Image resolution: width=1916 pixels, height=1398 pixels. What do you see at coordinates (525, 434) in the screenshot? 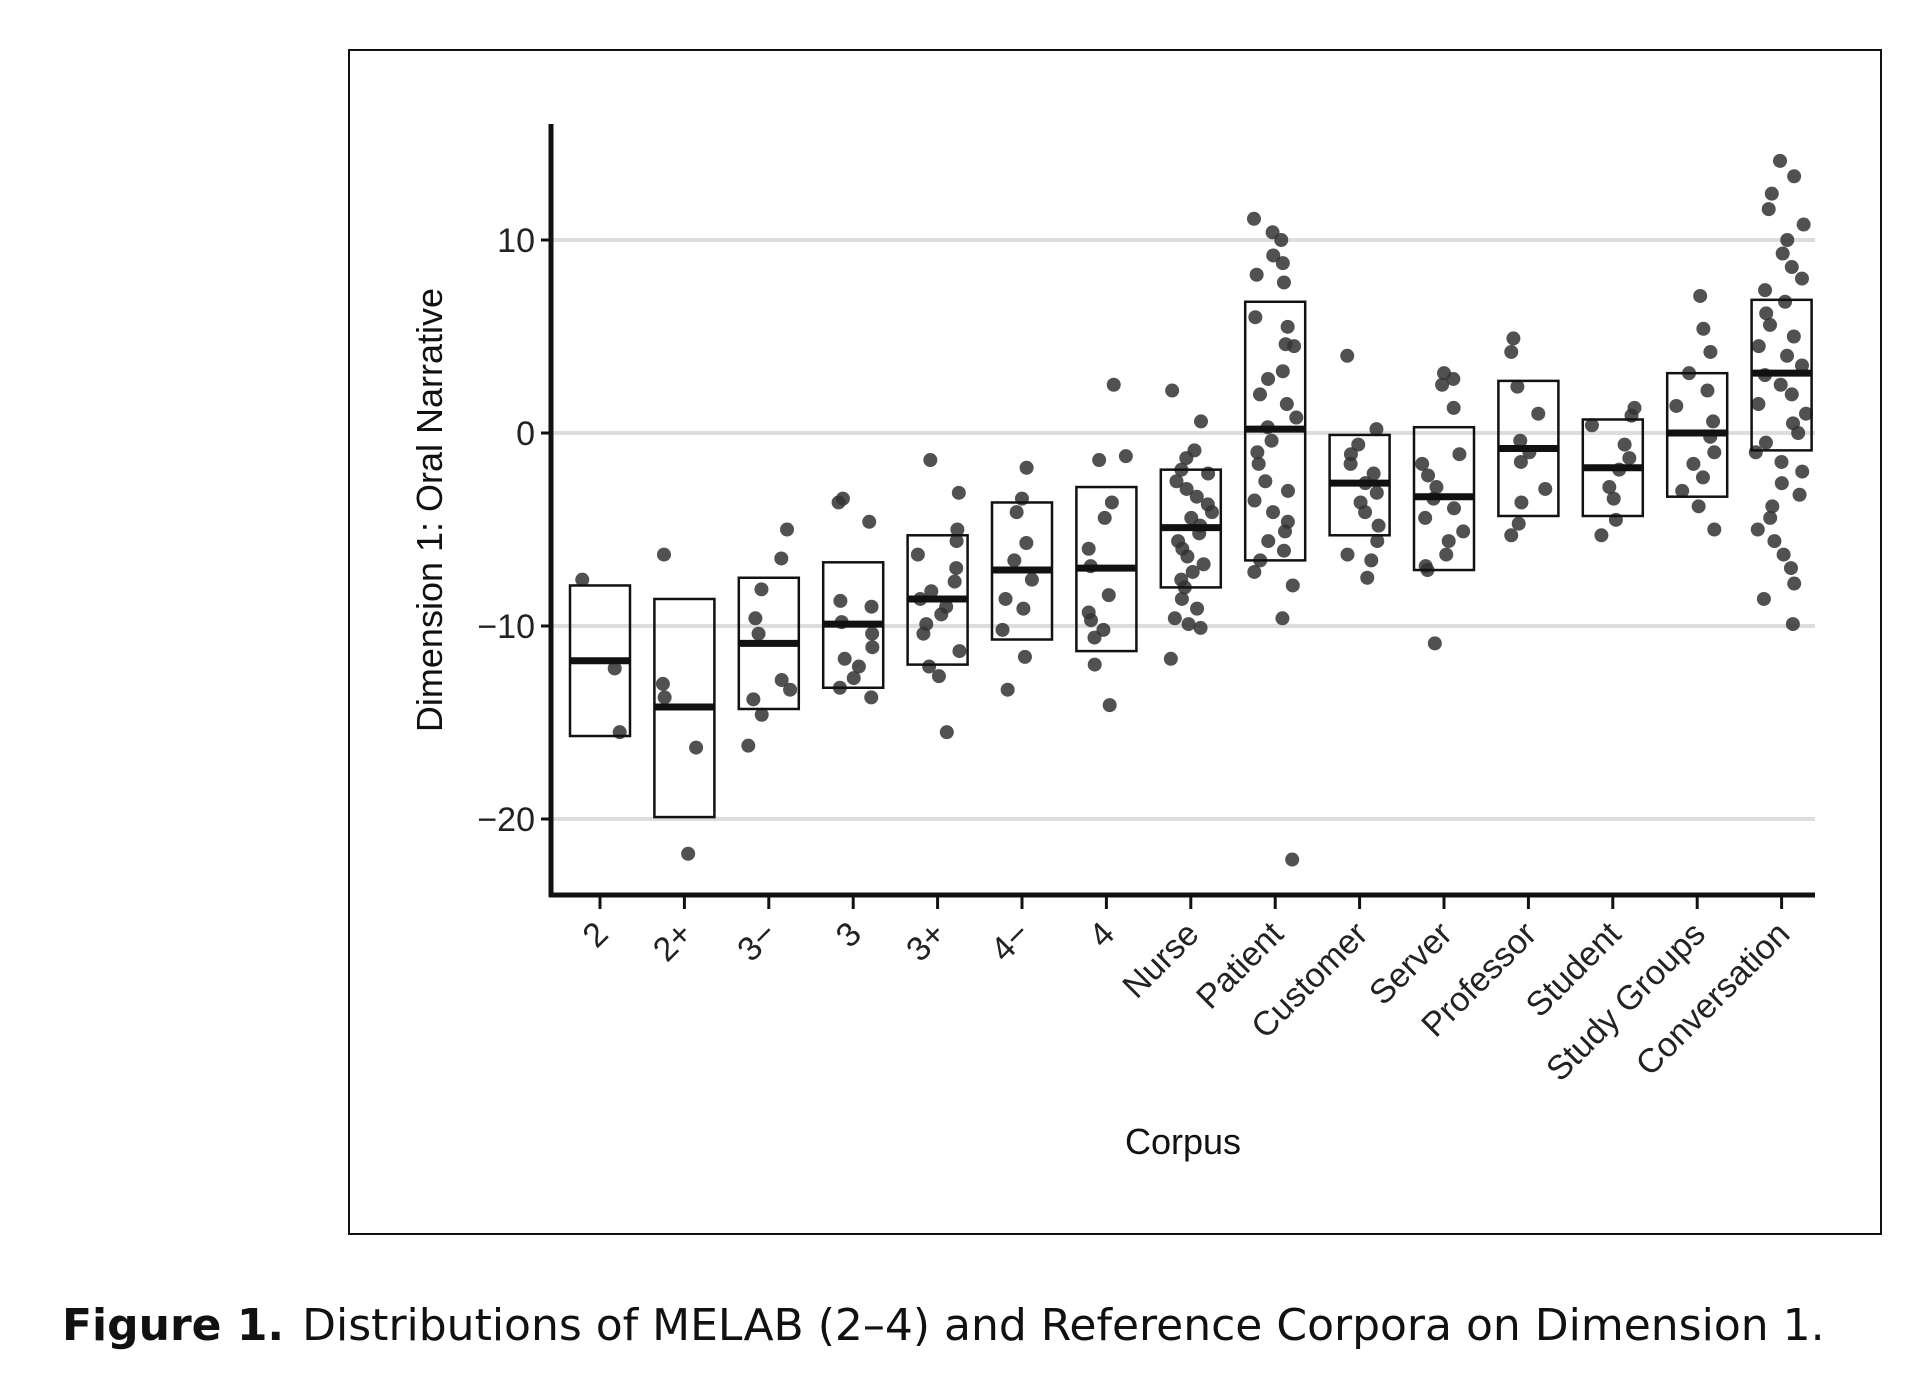
I see `y-tick-label-1: 0` at bounding box center [525, 434].